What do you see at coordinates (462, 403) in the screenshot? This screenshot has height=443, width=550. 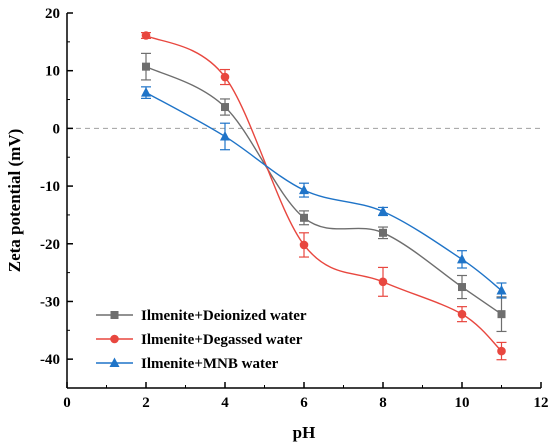 I see `x-tick-label: 10` at bounding box center [462, 403].